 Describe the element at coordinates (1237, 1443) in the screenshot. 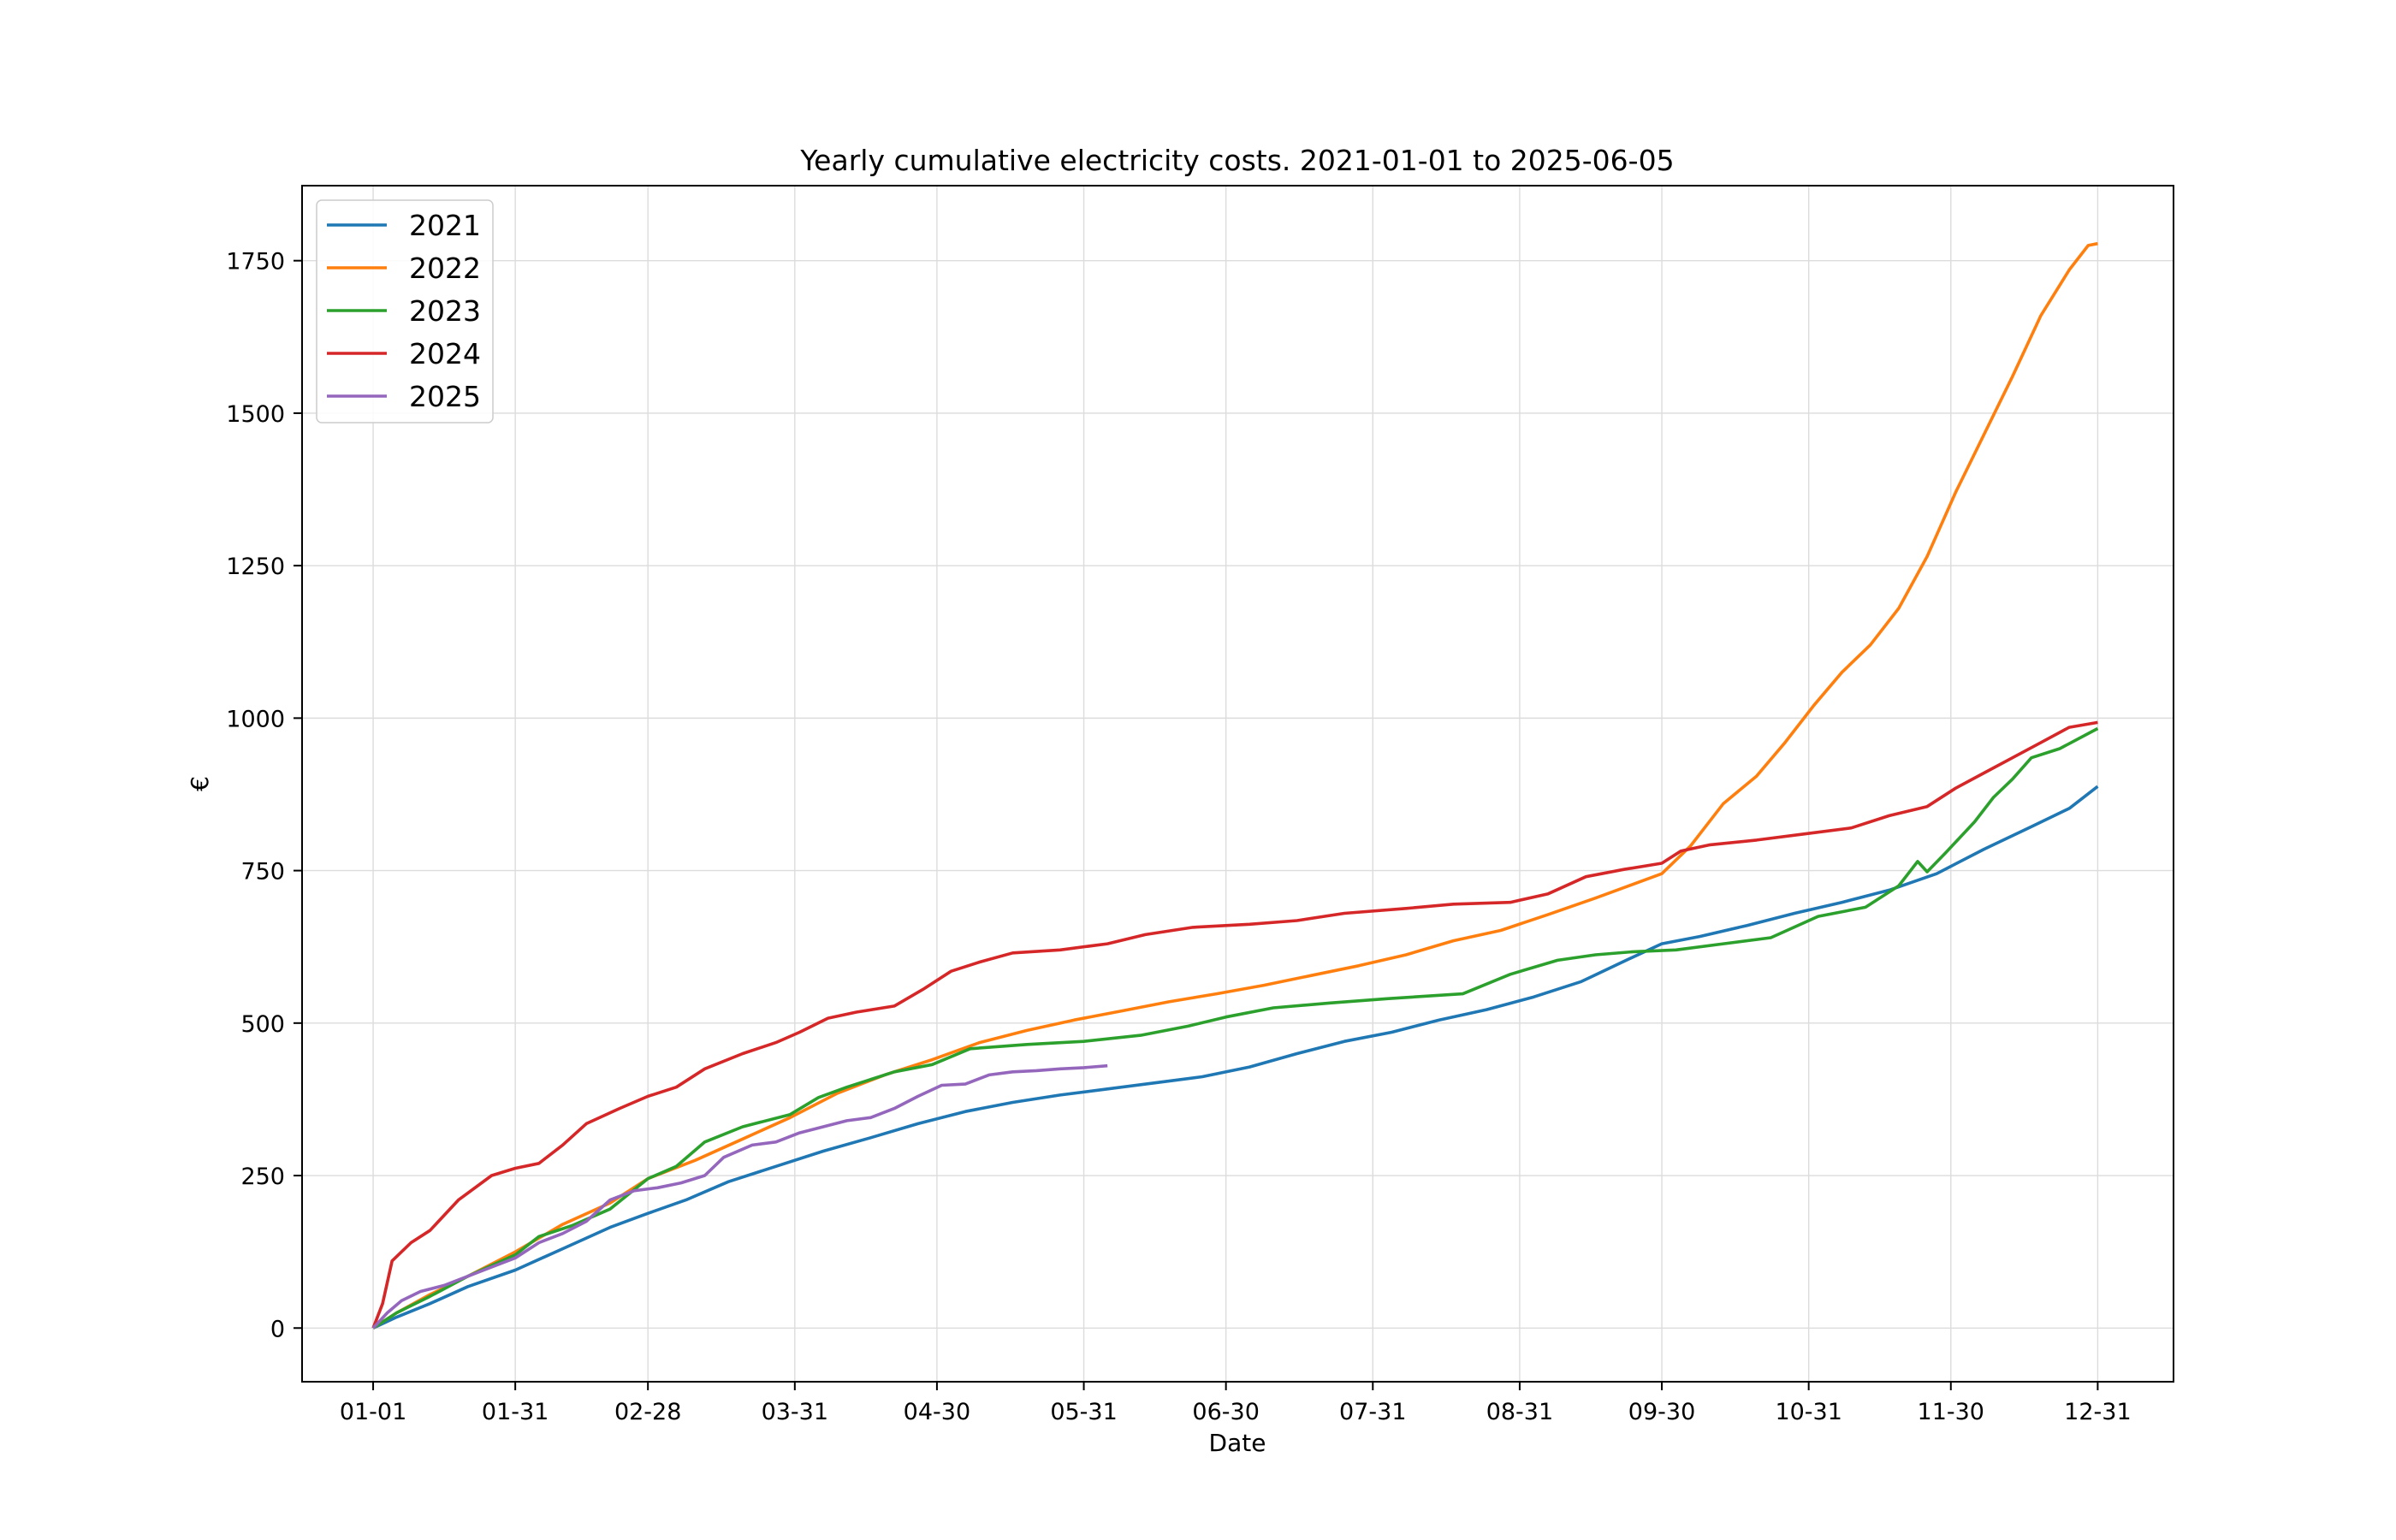

I see `x-axis-label: Date` at that location.